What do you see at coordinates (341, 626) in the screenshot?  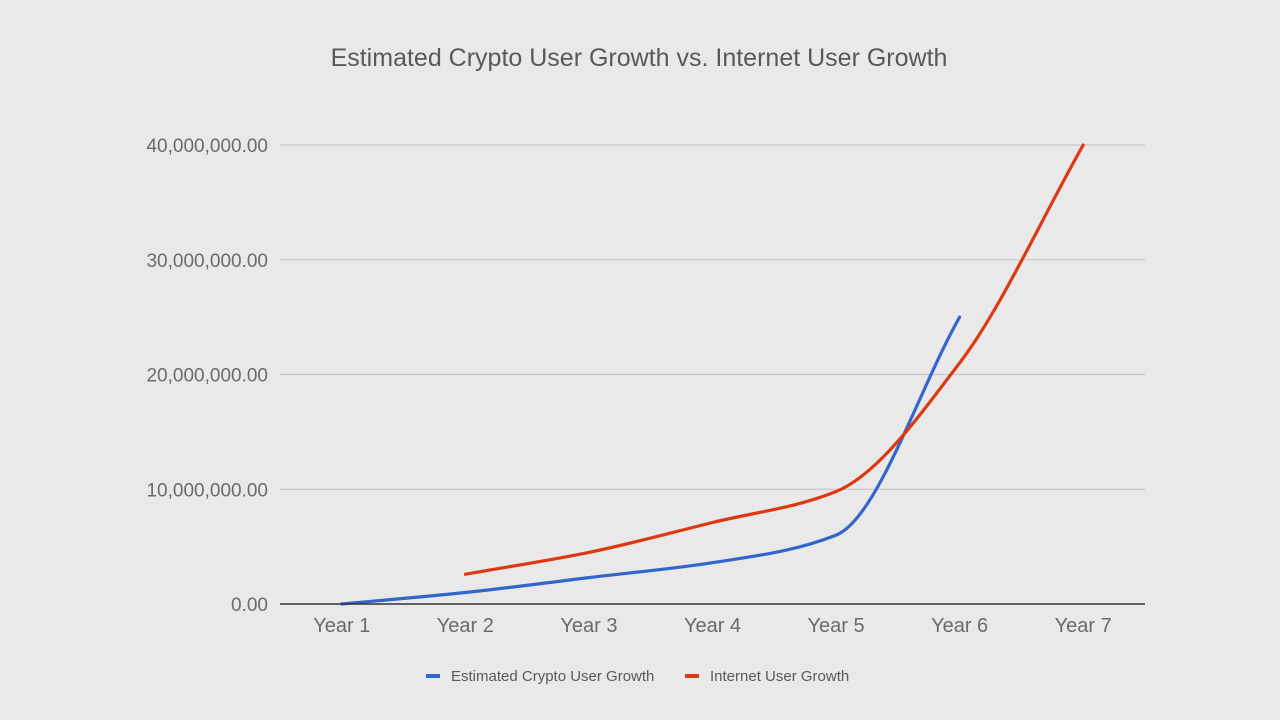 I see `x-tick-label: Year 1` at bounding box center [341, 626].